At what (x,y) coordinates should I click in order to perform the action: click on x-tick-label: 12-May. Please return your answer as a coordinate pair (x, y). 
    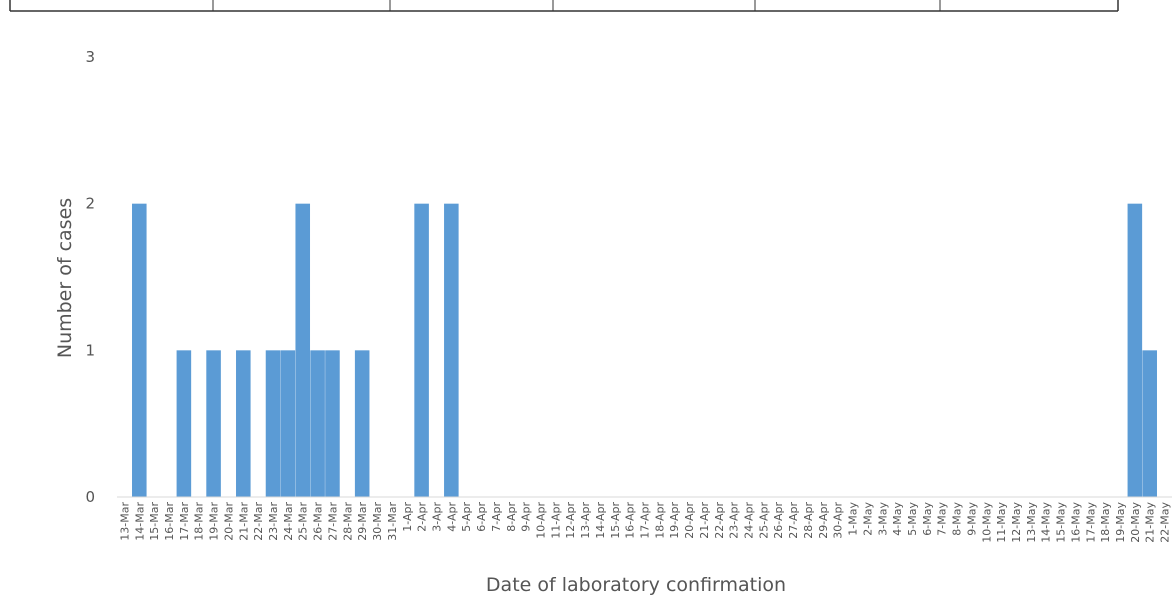
    Looking at the image, I should click on (1016, 522).